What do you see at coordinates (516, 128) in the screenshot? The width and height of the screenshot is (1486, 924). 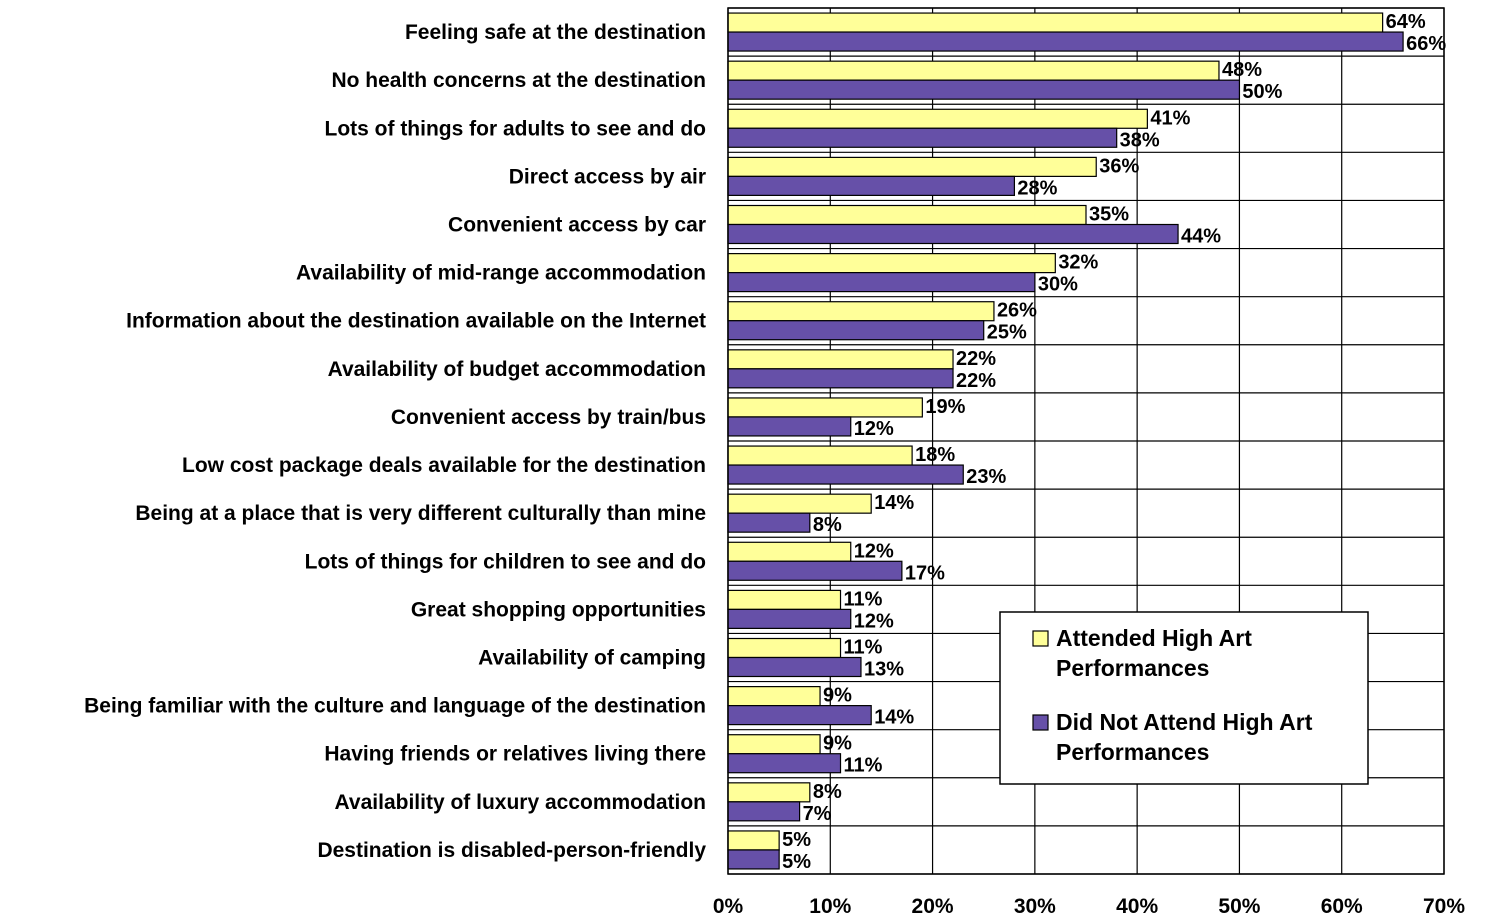 I see `category-label: Lots of things for adults to see and do` at bounding box center [516, 128].